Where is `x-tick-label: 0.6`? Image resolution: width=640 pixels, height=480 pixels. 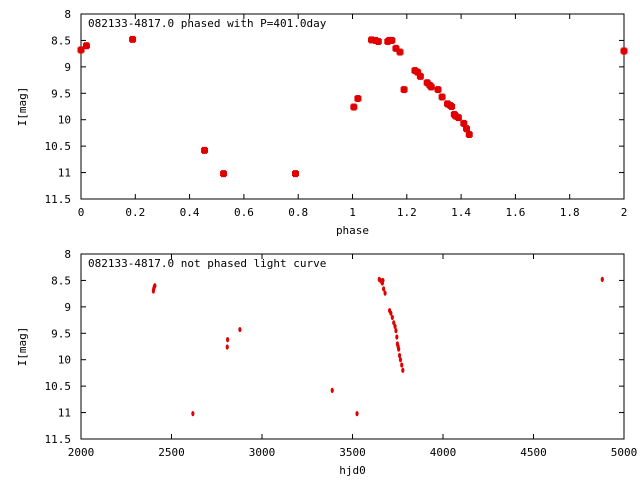
x-tick-label: 0.6 is located at coordinates (244, 212).